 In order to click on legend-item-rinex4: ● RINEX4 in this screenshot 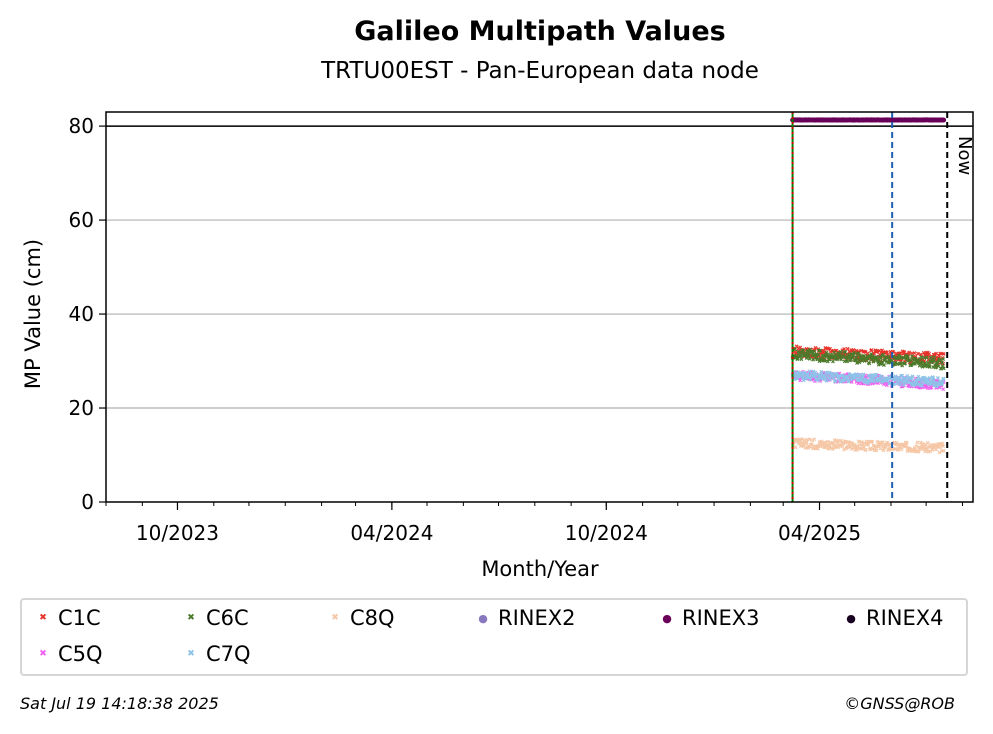, I will do `click(894, 618)`.